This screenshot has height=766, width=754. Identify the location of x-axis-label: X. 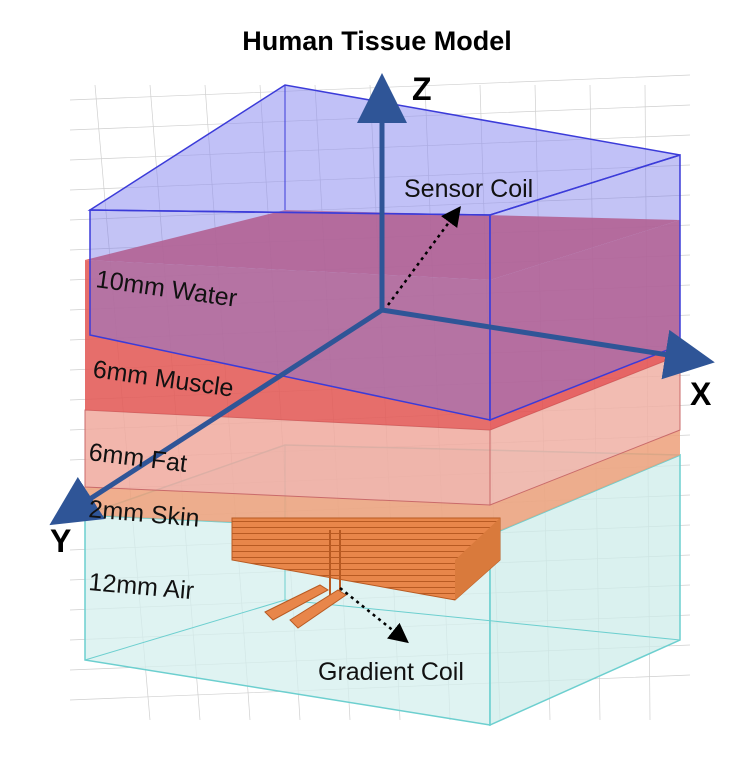
(701, 394).